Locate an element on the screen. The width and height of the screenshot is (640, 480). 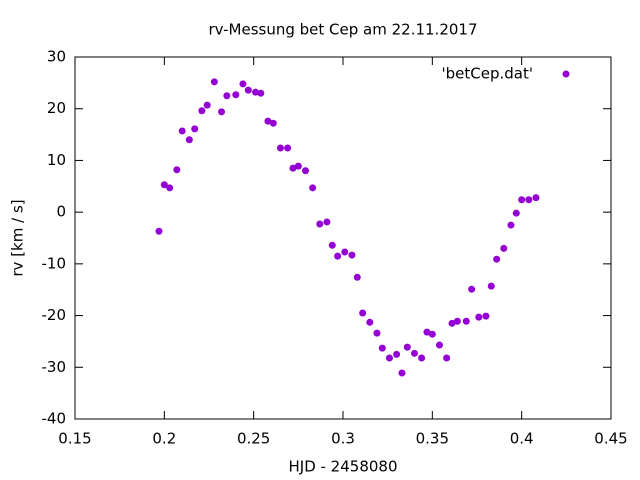
x-tick-label: 0.25 is located at coordinates (253, 439).